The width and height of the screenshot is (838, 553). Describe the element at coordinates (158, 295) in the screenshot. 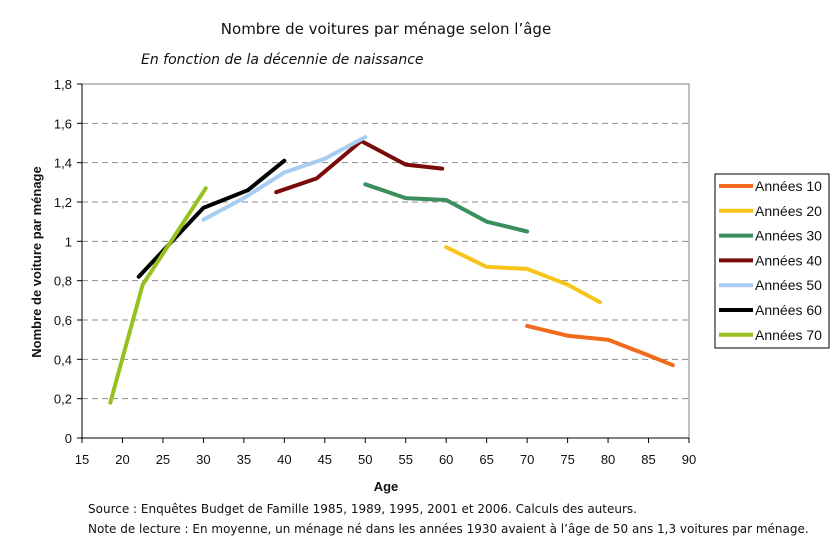

I see `series-line-années-70` at that location.